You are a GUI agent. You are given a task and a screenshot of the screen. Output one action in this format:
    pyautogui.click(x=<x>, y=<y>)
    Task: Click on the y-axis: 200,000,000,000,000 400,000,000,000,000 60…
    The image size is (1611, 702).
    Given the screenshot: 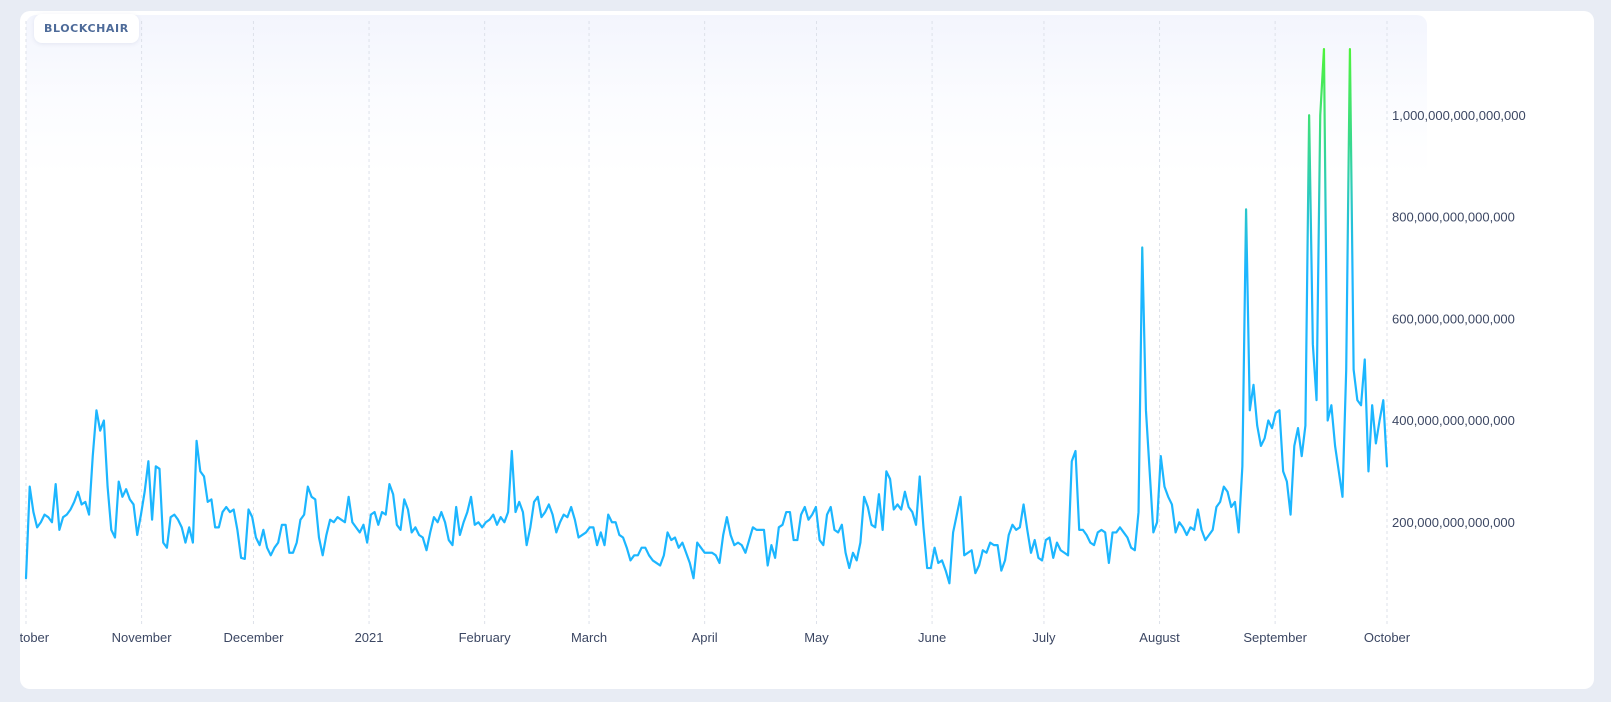 What is the action you would take?
    pyautogui.click(x=1459, y=319)
    